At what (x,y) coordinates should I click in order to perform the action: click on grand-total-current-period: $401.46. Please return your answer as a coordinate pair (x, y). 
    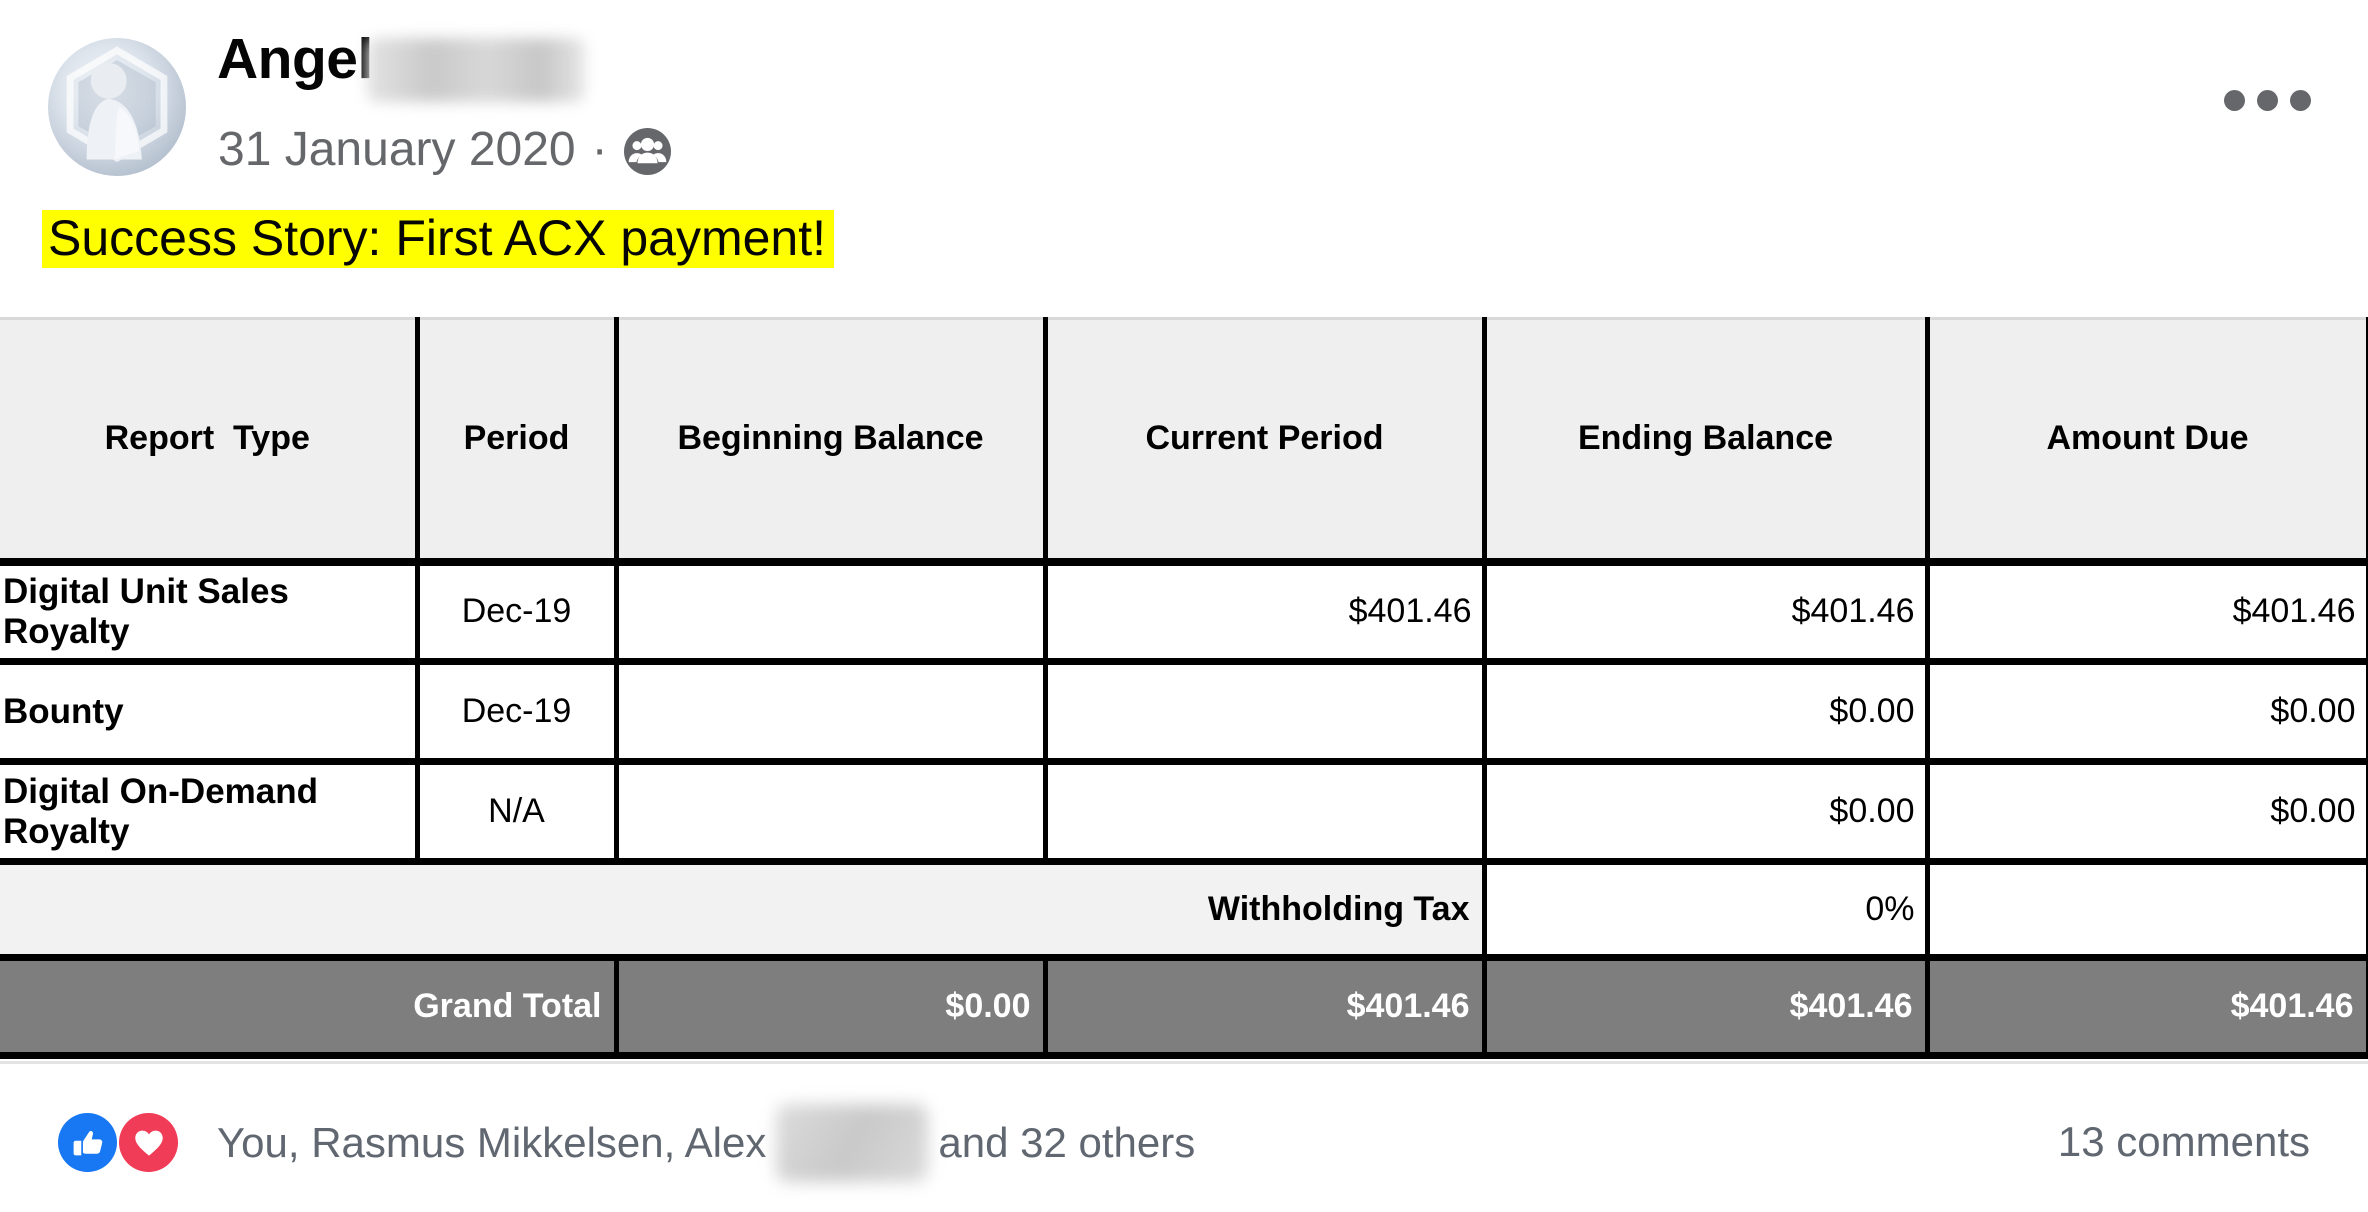
    Looking at the image, I should click on (1266, 1008).